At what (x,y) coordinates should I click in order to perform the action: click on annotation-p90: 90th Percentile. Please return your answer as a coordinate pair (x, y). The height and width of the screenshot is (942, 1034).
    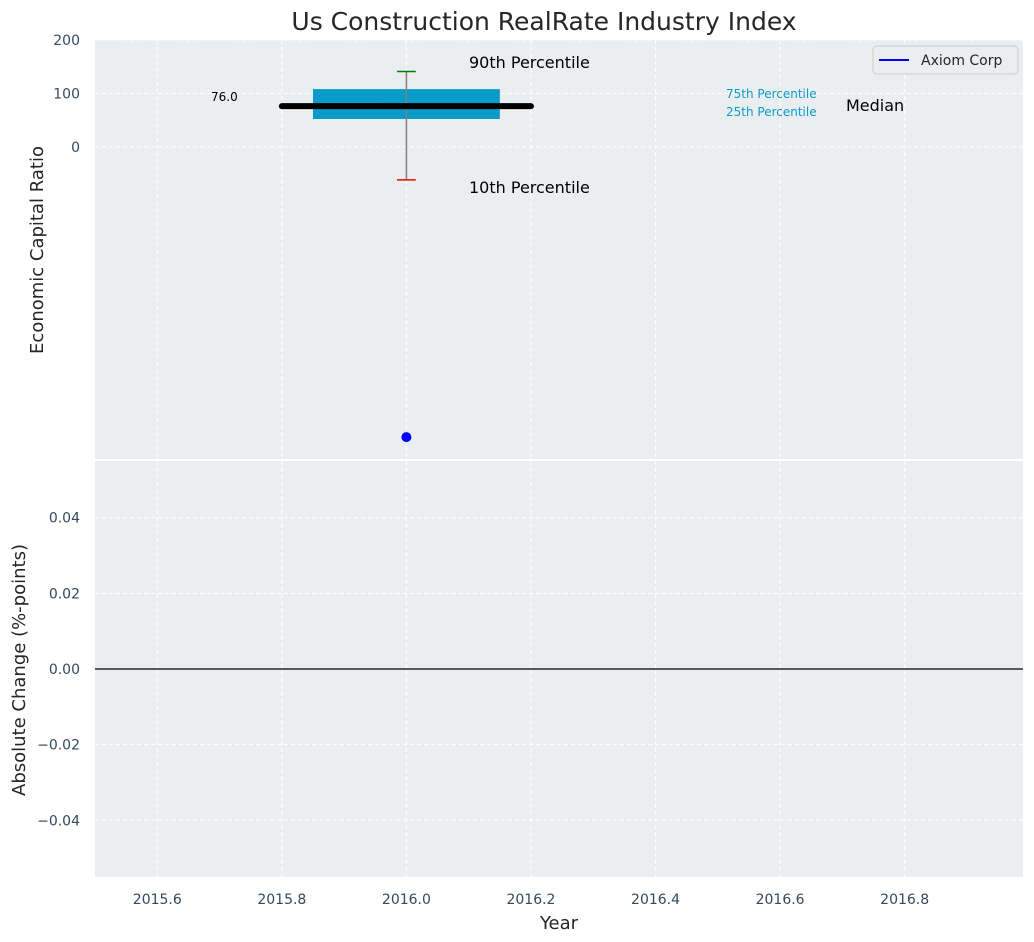
    Looking at the image, I should click on (529, 62).